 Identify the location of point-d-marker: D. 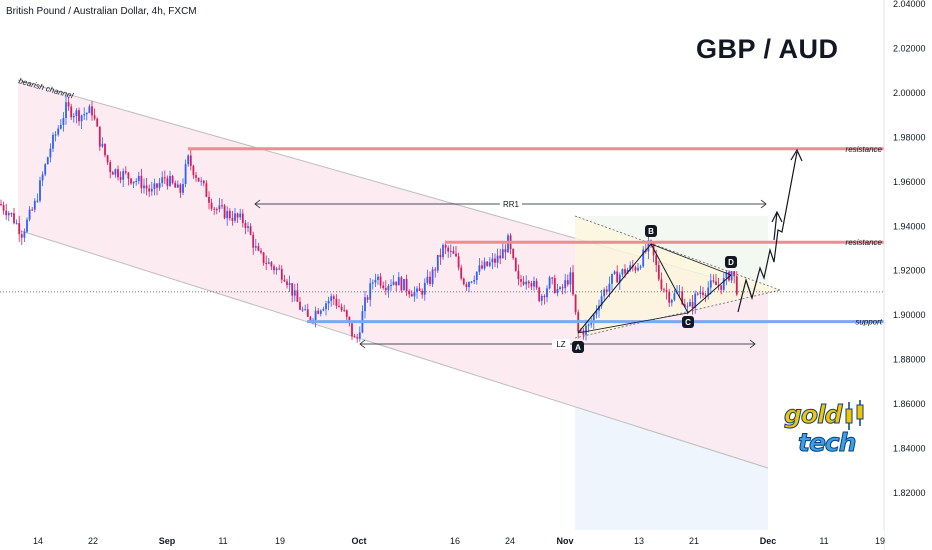
(731, 262).